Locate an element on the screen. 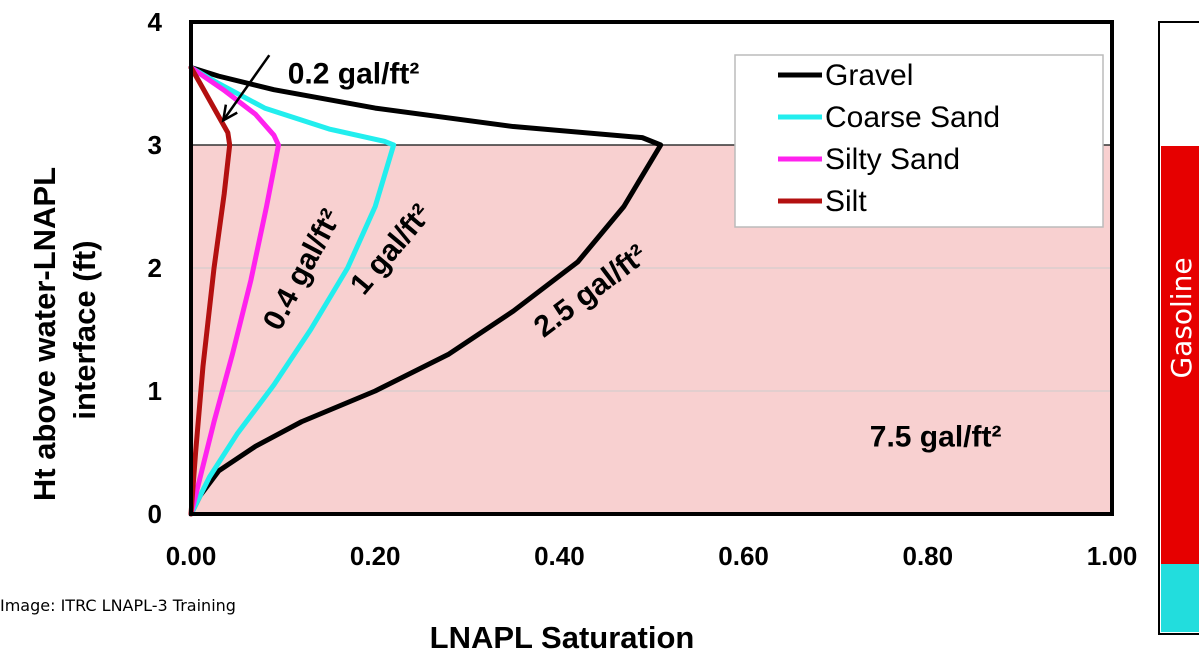 This screenshot has width=1199, height=657. image-credit: Image: ITRC LNAPL-3 Training is located at coordinates (118, 605).